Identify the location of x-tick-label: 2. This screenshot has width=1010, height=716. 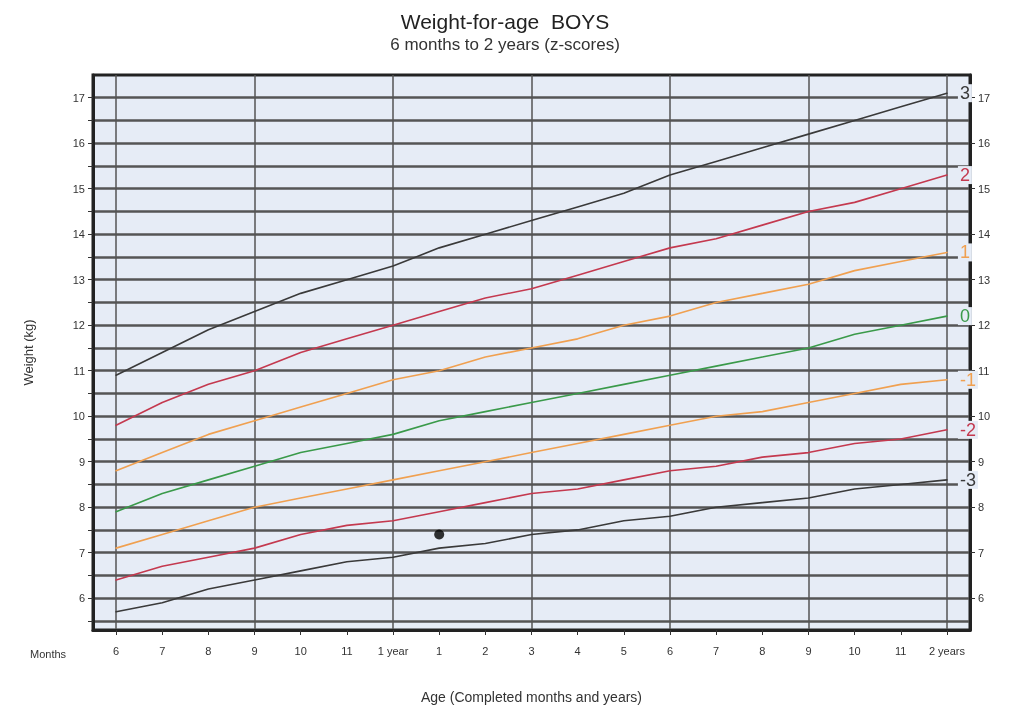
(485, 650).